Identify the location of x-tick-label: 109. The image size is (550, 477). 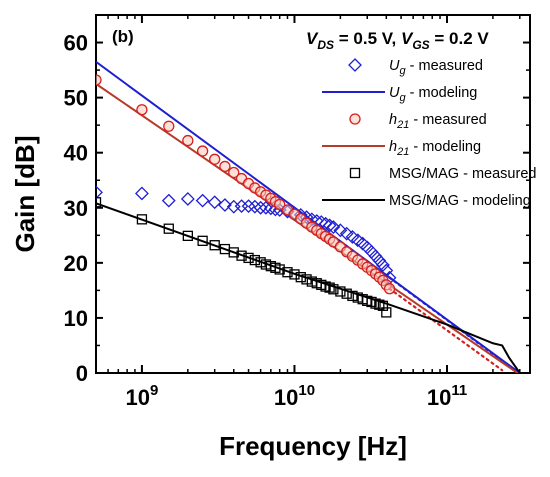
(142, 396).